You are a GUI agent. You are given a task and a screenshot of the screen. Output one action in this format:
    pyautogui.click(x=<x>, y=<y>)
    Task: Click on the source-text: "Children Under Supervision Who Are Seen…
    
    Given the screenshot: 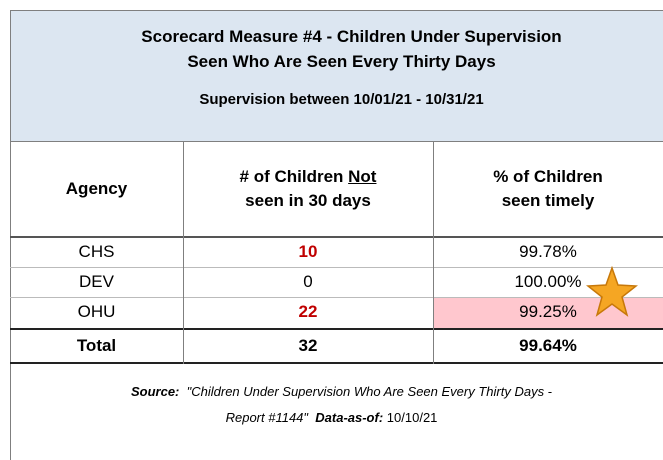 What is the action you would take?
    pyautogui.click(x=369, y=391)
    